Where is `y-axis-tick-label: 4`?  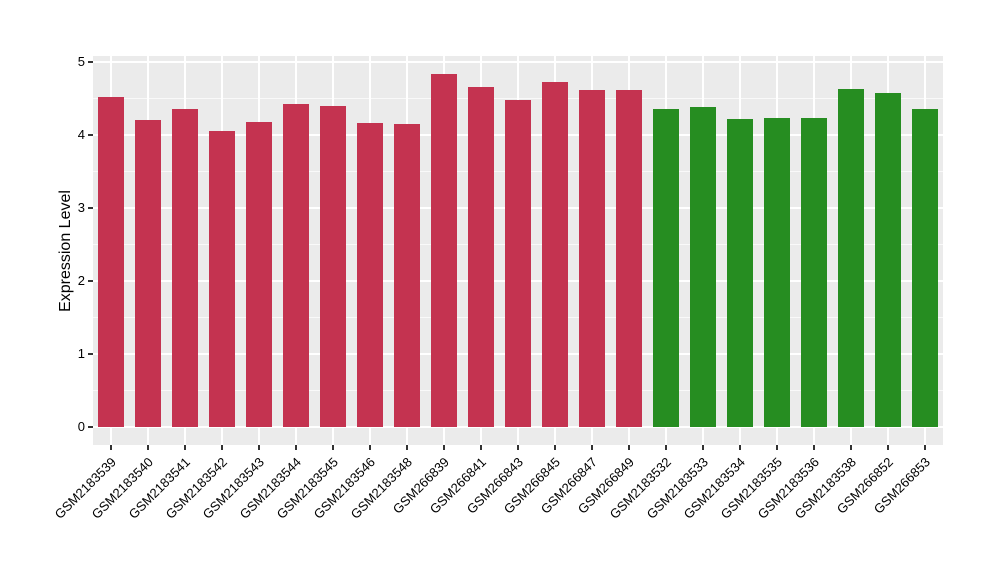
y-axis-tick-label: 4 is located at coordinates (81, 134).